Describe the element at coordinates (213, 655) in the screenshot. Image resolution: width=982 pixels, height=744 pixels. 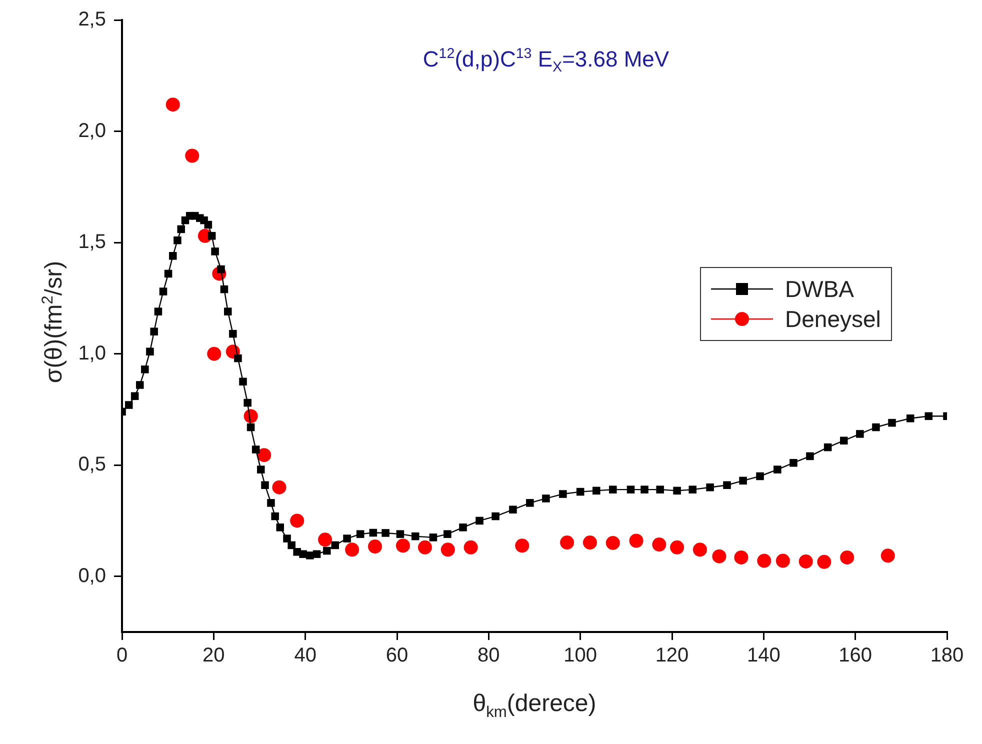
I see `x-tick-label: 20` at that location.